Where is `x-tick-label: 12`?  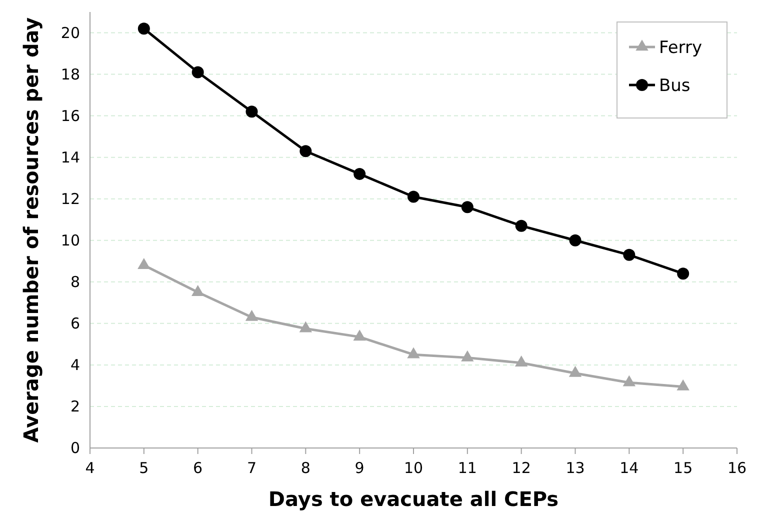
x-tick-label: 12 is located at coordinates (521, 468).